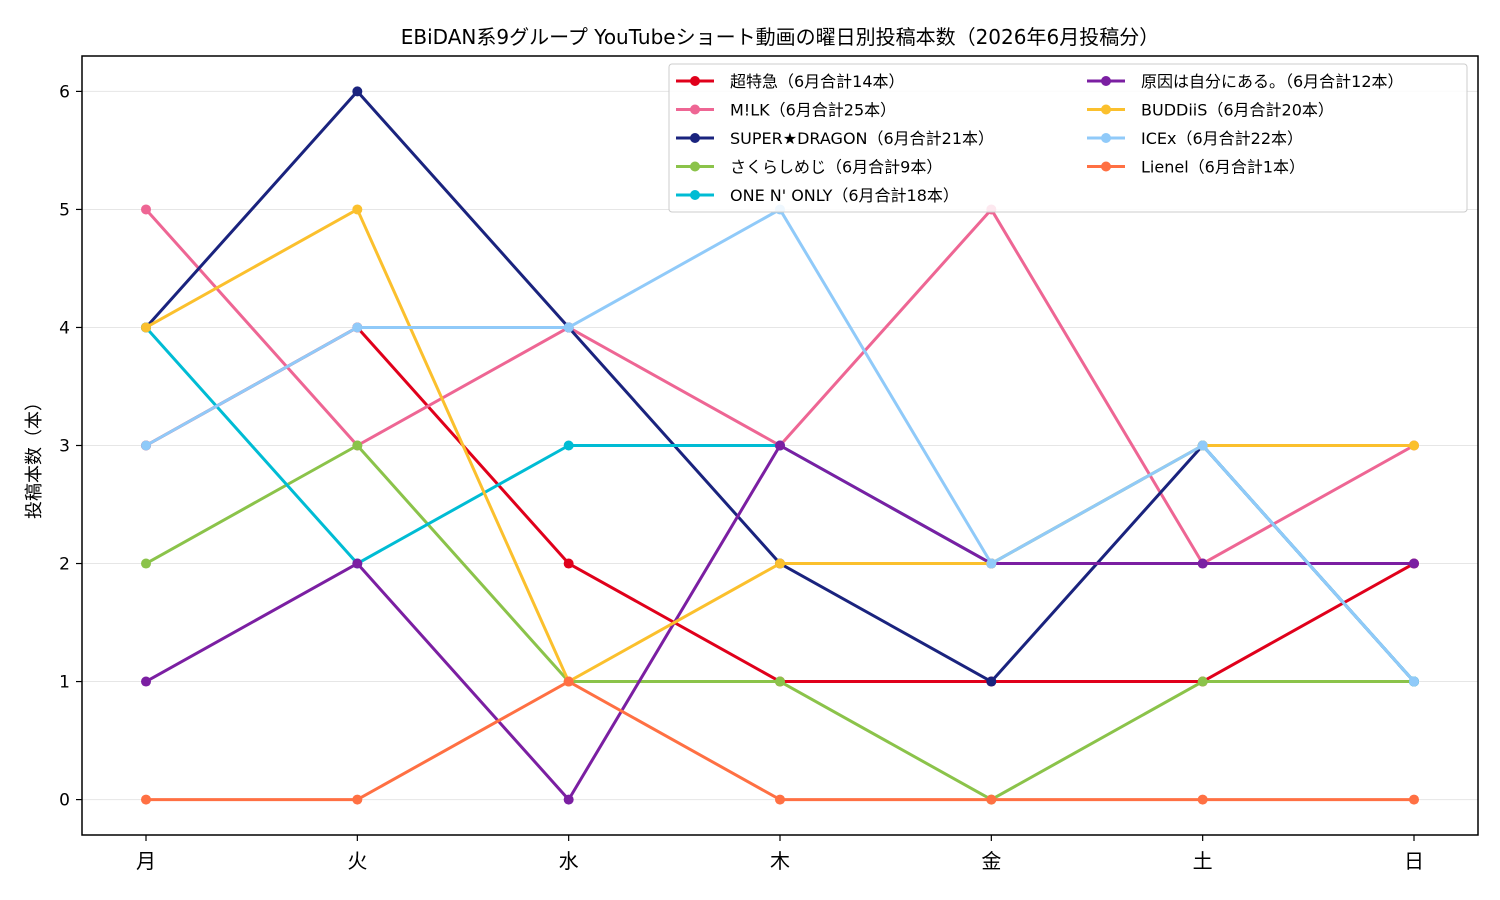  What do you see at coordinates (569, 861) in the screenshot?
I see `x-tick-label: 水` at bounding box center [569, 861].